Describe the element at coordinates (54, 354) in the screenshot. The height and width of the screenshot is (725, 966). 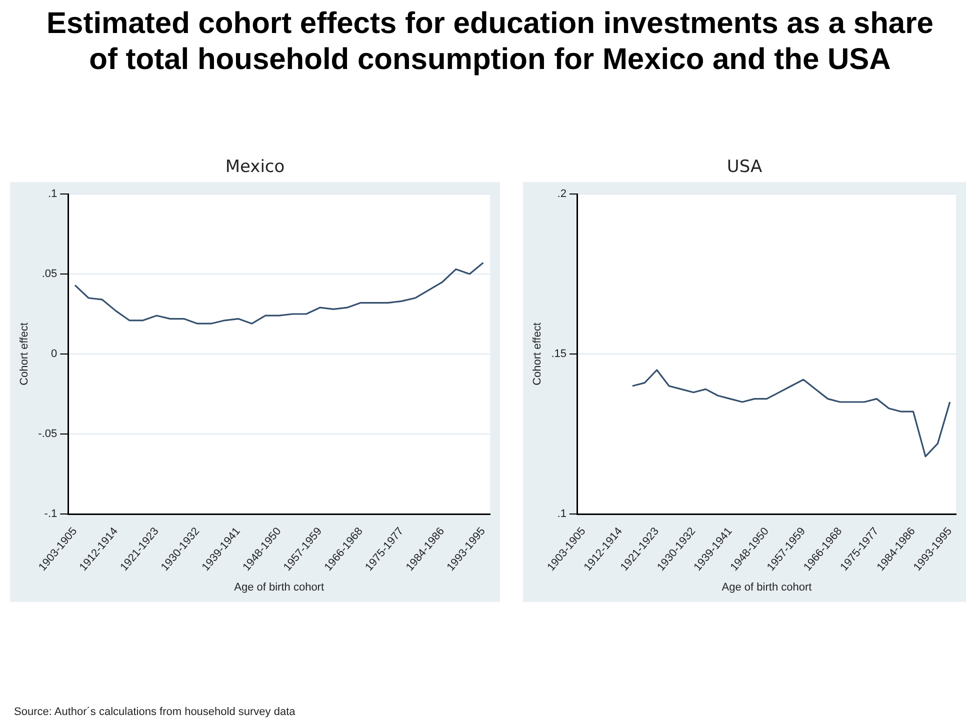
I see `y-tick-label: 0` at that location.